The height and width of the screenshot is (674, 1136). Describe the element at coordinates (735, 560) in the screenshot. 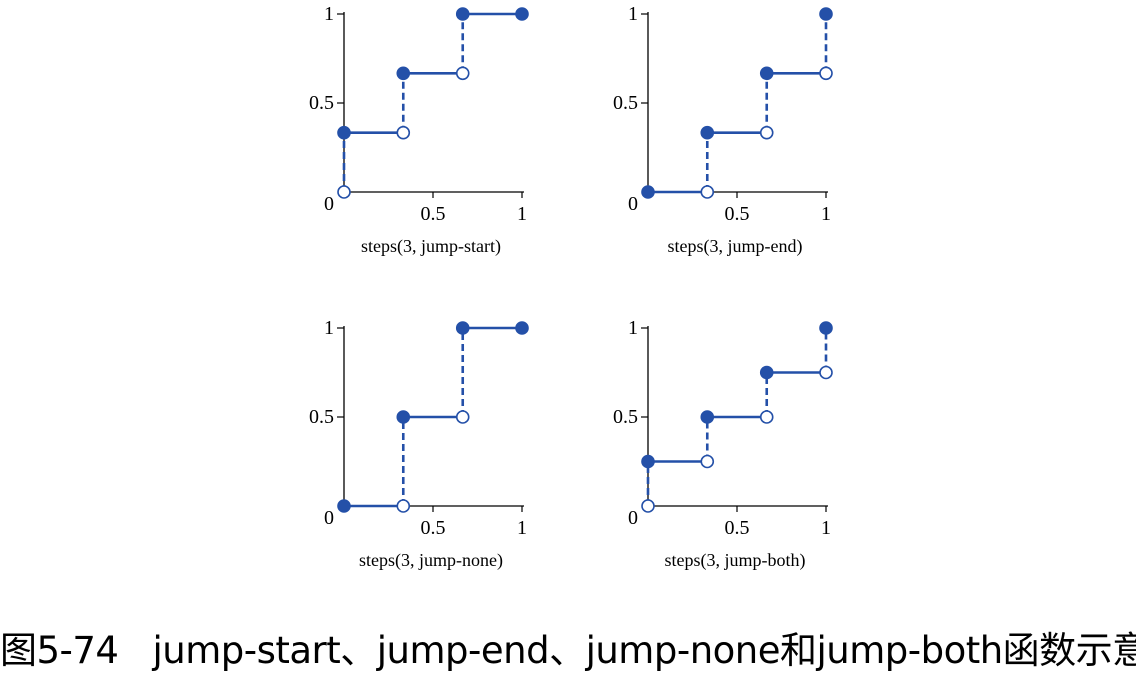

I see `x-axis-label: steps(3, jump-both)` at that location.